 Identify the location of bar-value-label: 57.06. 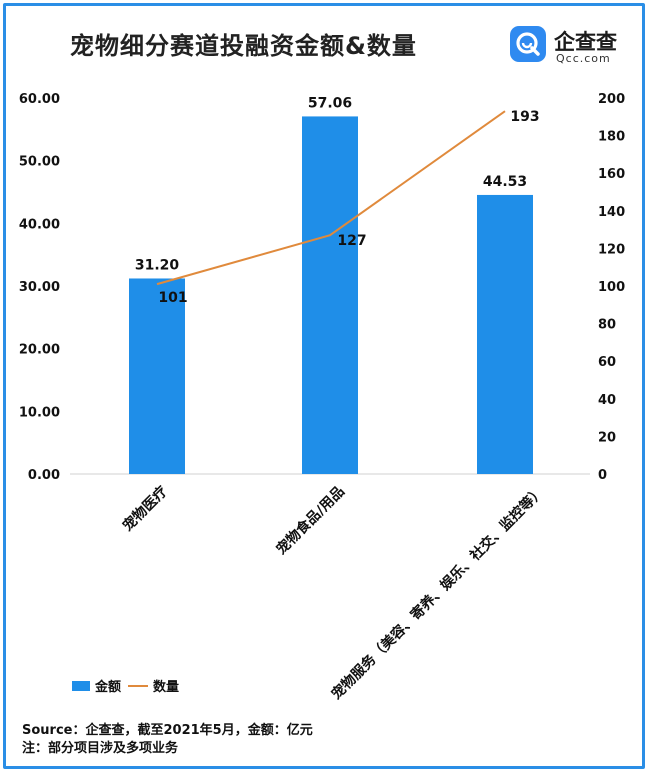
(330, 103).